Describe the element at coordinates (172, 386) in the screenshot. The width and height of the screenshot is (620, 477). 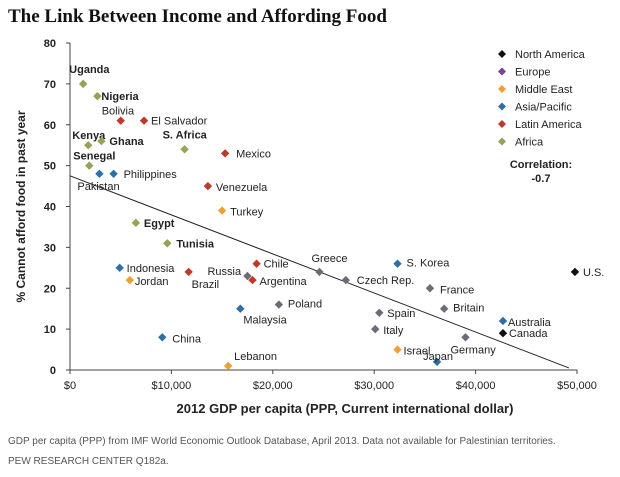
I see `x-tick-label: $10,000` at that location.